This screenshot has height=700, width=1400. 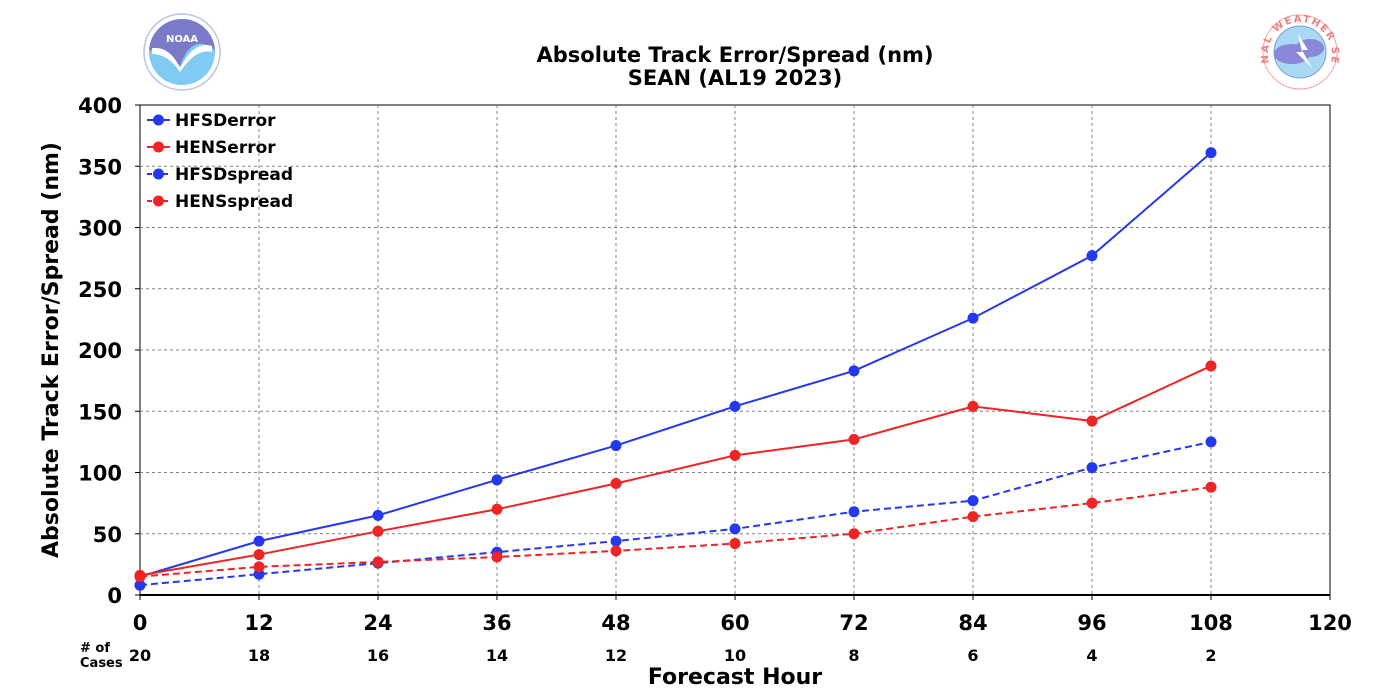 I want to click on case-count: 20, so click(x=140, y=655).